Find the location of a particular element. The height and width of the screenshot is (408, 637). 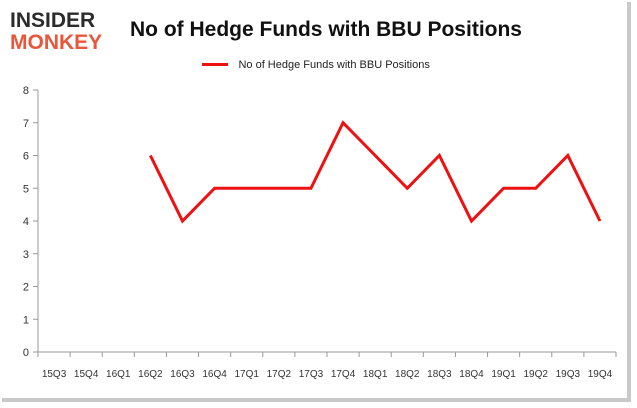

y-tick-label: 1 is located at coordinates (26, 320).